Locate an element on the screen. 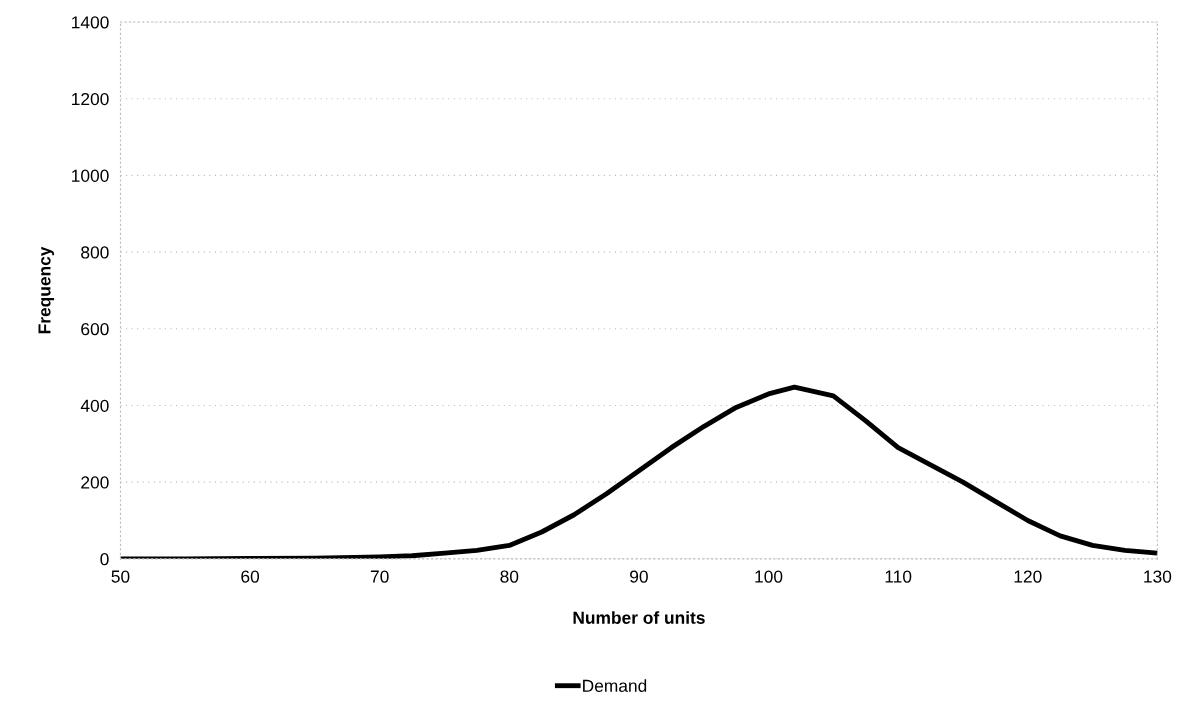 The width and height of the screenshot is (1181, 711). x-tick-label: 90 is located at coordinates (639, 576).